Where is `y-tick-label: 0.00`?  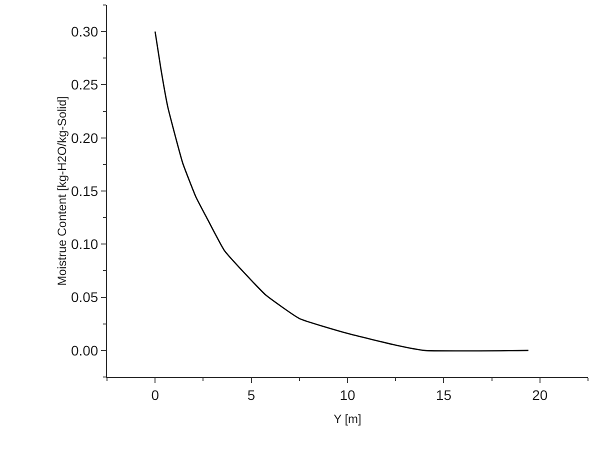
y-tick-label: 0.00 is located at coordinates (84, 350).